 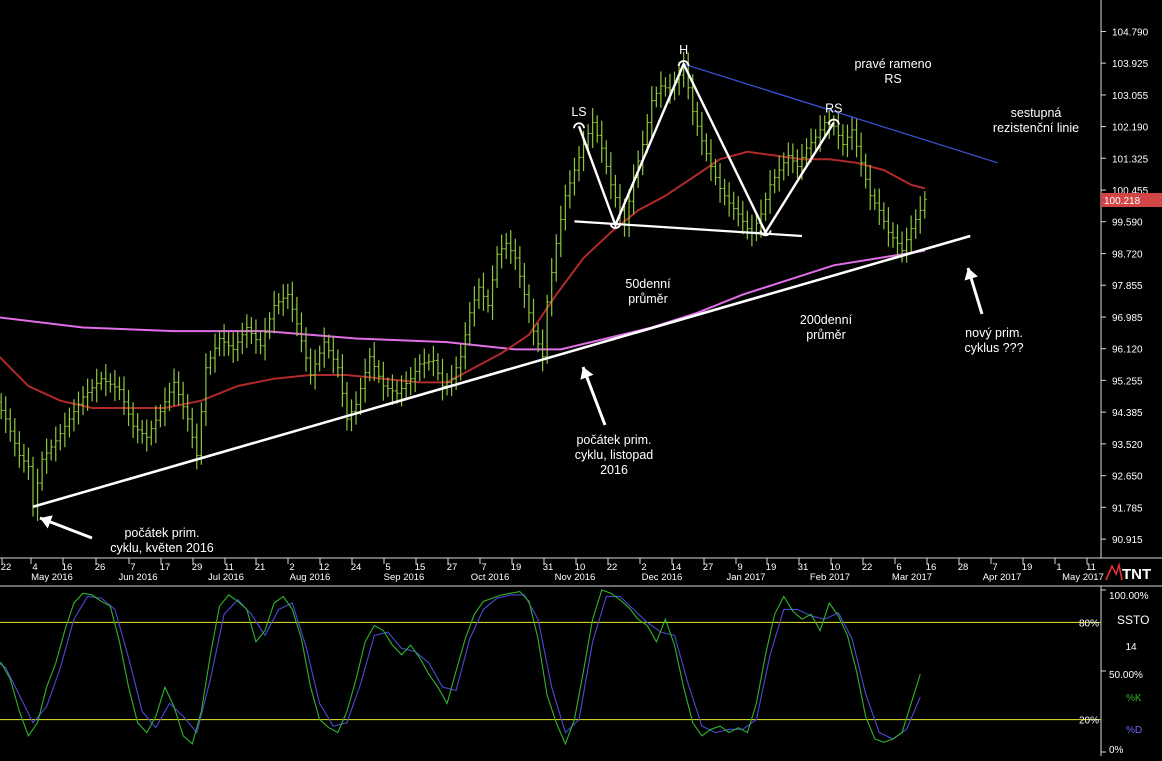 I want to click on price-tick-label: 90.915, so click(x=1127, y=540).